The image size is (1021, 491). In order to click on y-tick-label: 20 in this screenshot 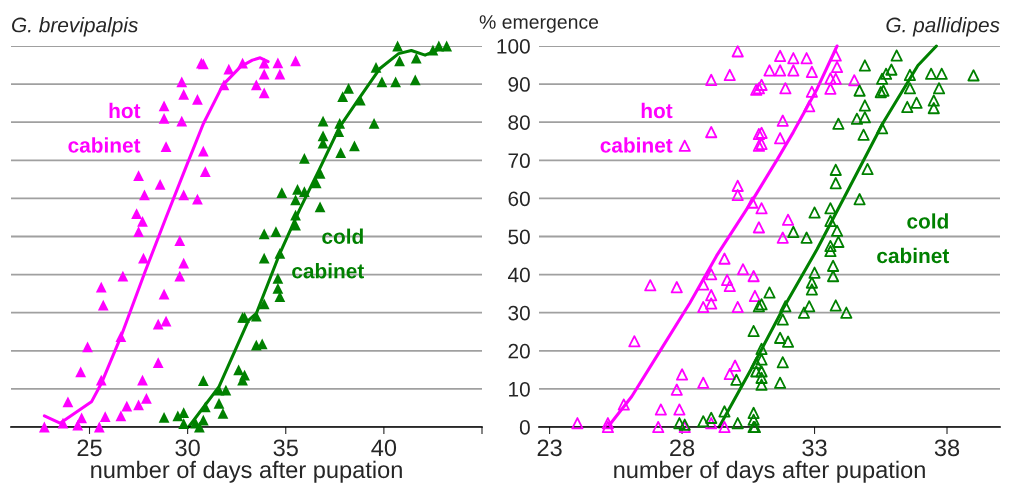, I will do `click(519, 351)`.